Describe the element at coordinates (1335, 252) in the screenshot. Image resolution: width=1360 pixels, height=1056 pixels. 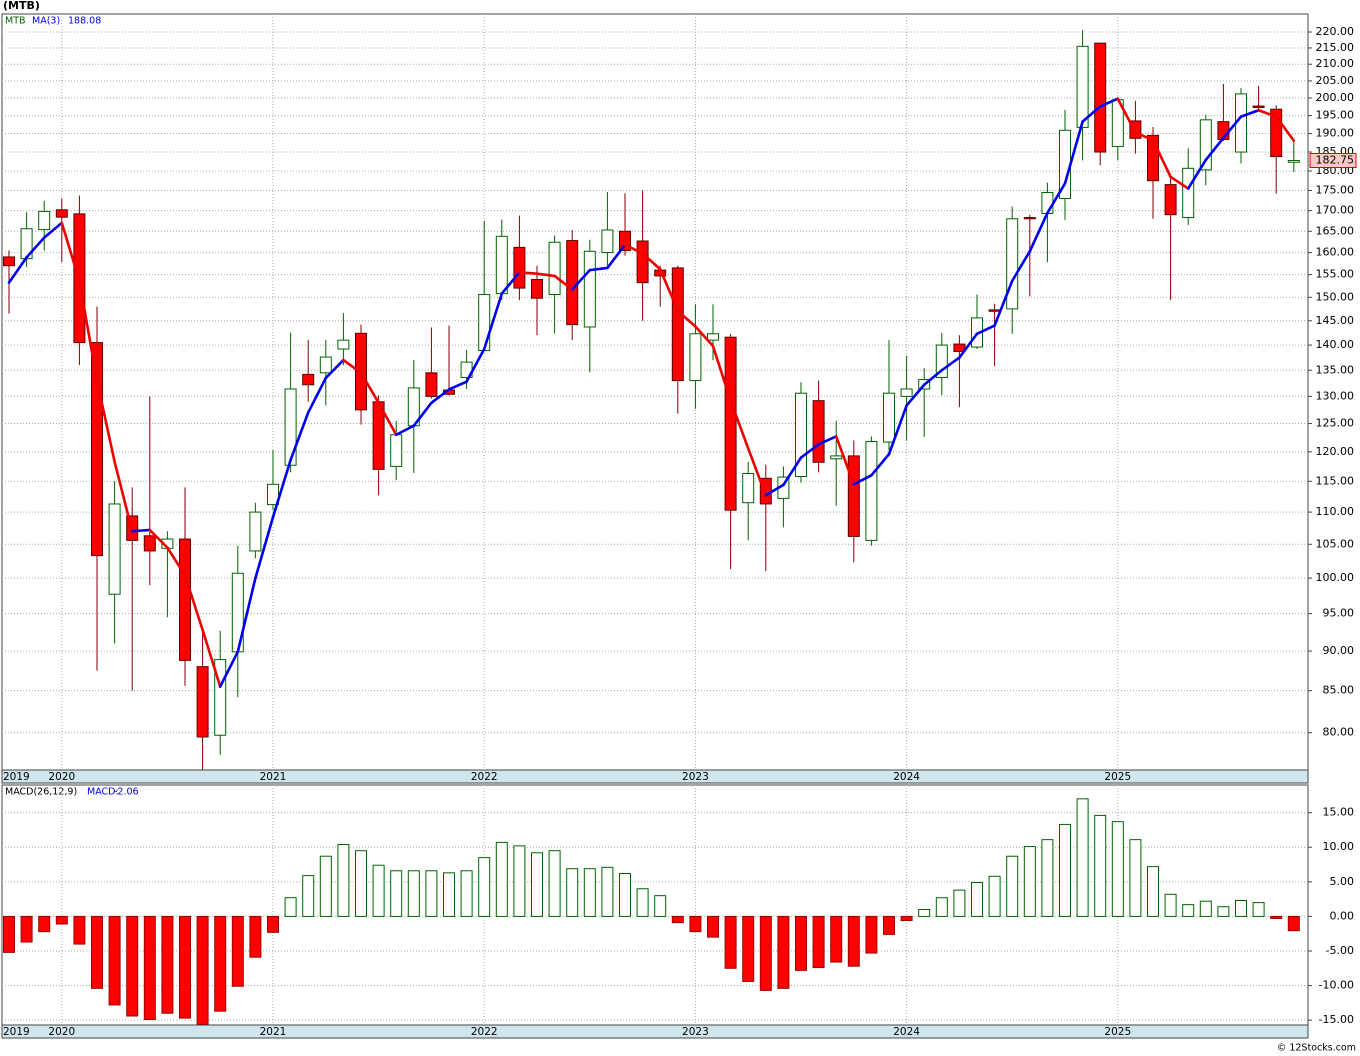
I see `y-tick-label: 160.00` at that location.